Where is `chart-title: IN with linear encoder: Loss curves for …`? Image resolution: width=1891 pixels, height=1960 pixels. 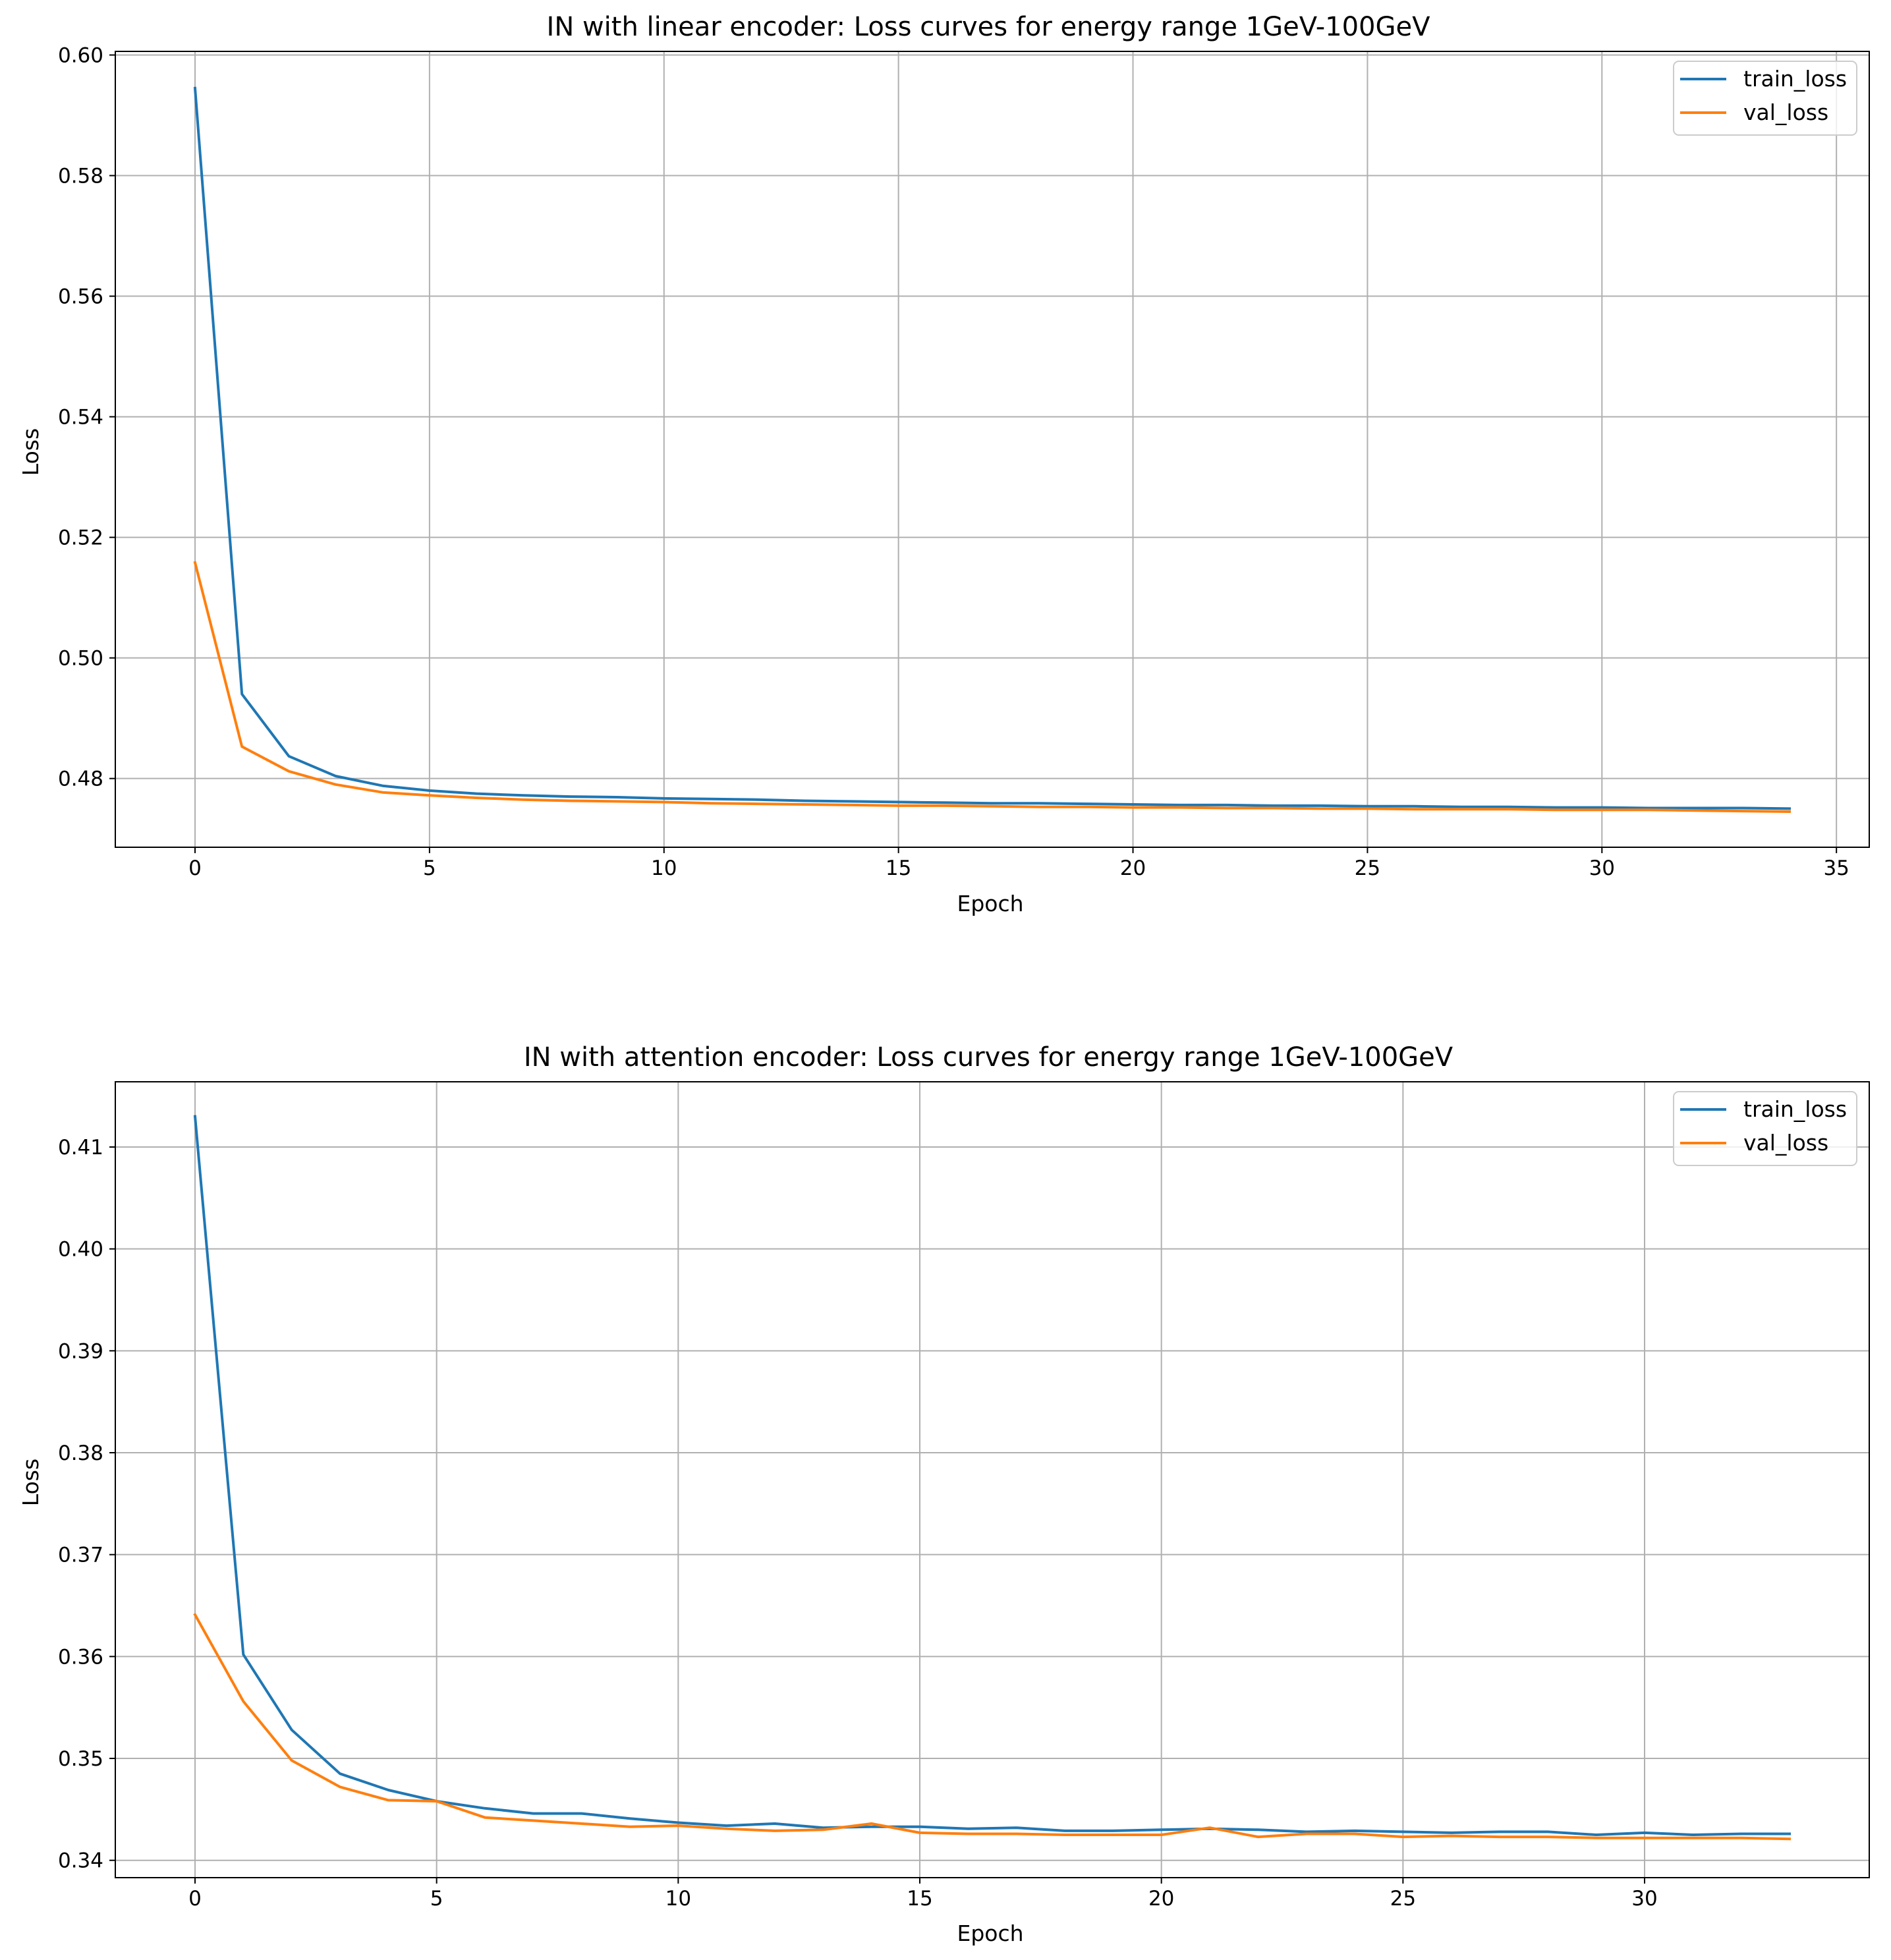 chart-title: IN with linear encoder: Loss curves for … is located at coordinates (989, 27).